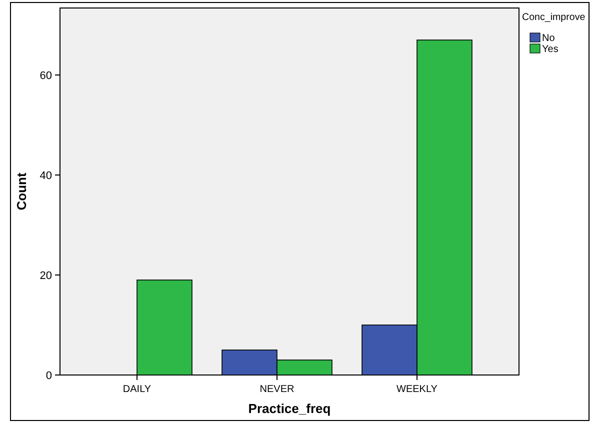  I want to click on y-tick-label: 60, so click(46, 76).